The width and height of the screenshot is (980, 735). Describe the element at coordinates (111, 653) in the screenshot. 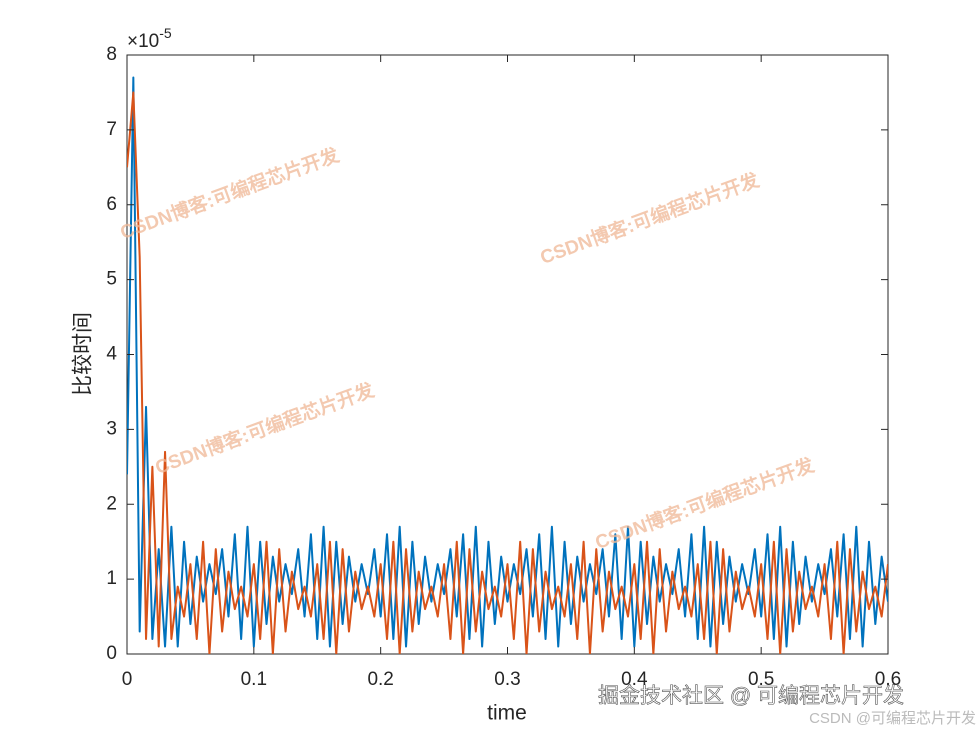

I see `y-tick-label: 0` at that location.